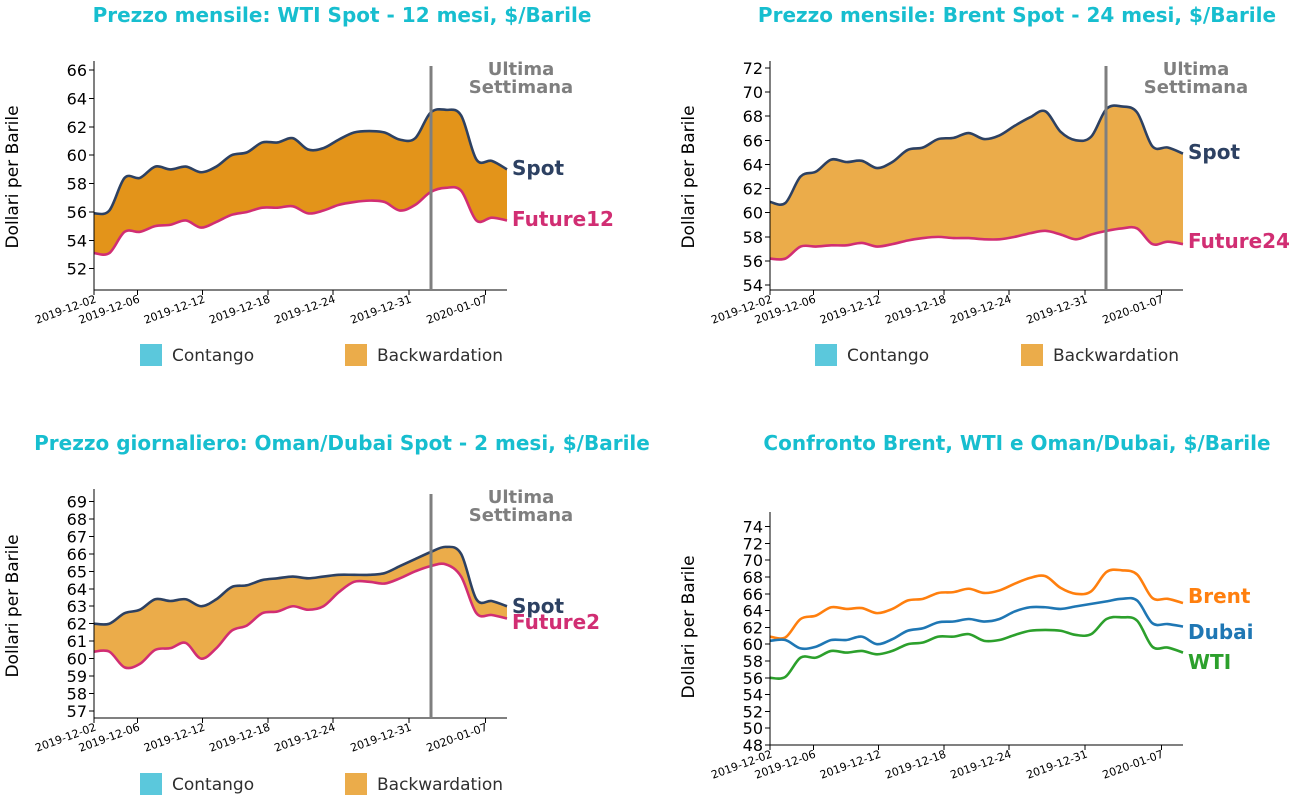 This screenshot has height=798, width=1312. I want to click on series-label-dubai: Dubai, so click(1221, 632).